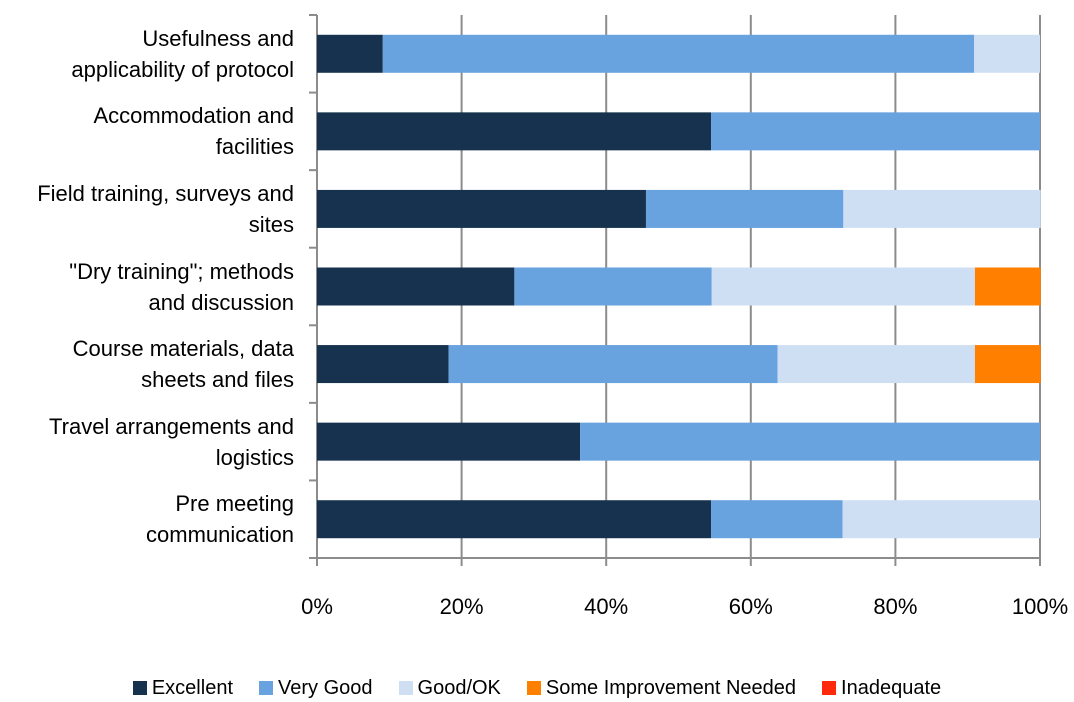 The image size is (1074, 702). Describe the element at coordinates (221, 302) in the screenshot. I see `category-label-line: and discussion` at that location.